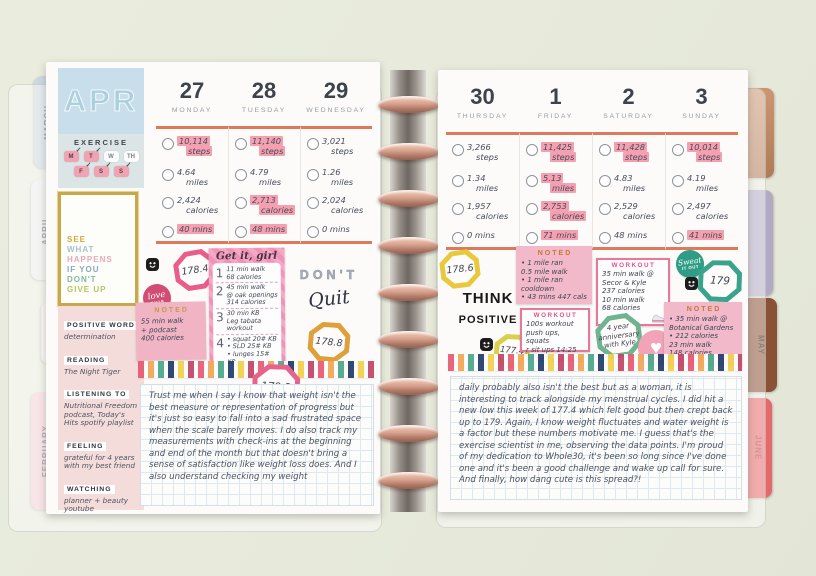  I want to click on exercise-days-row1: MTW TH, so click(101, 154).